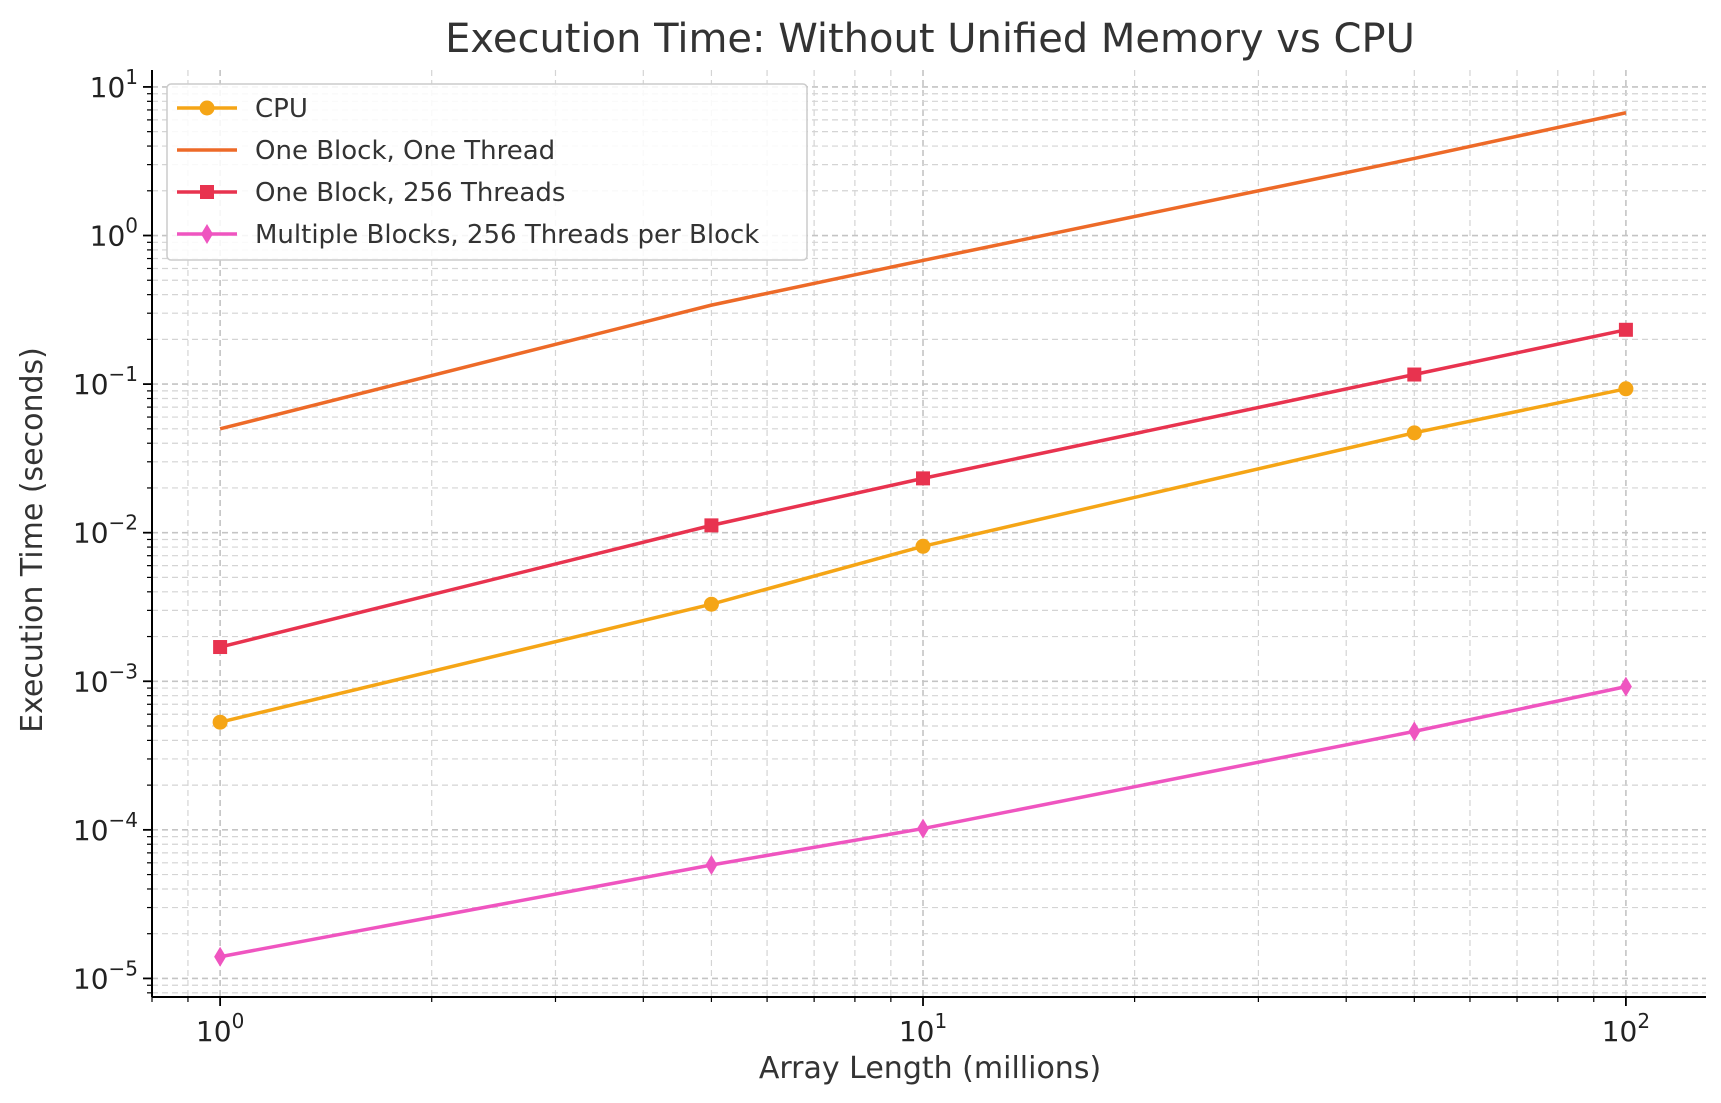 The width and height of the screenshot is (1721, 1103). I want to click on legend-item-1: One Block, One Thread, so click(366, 151).